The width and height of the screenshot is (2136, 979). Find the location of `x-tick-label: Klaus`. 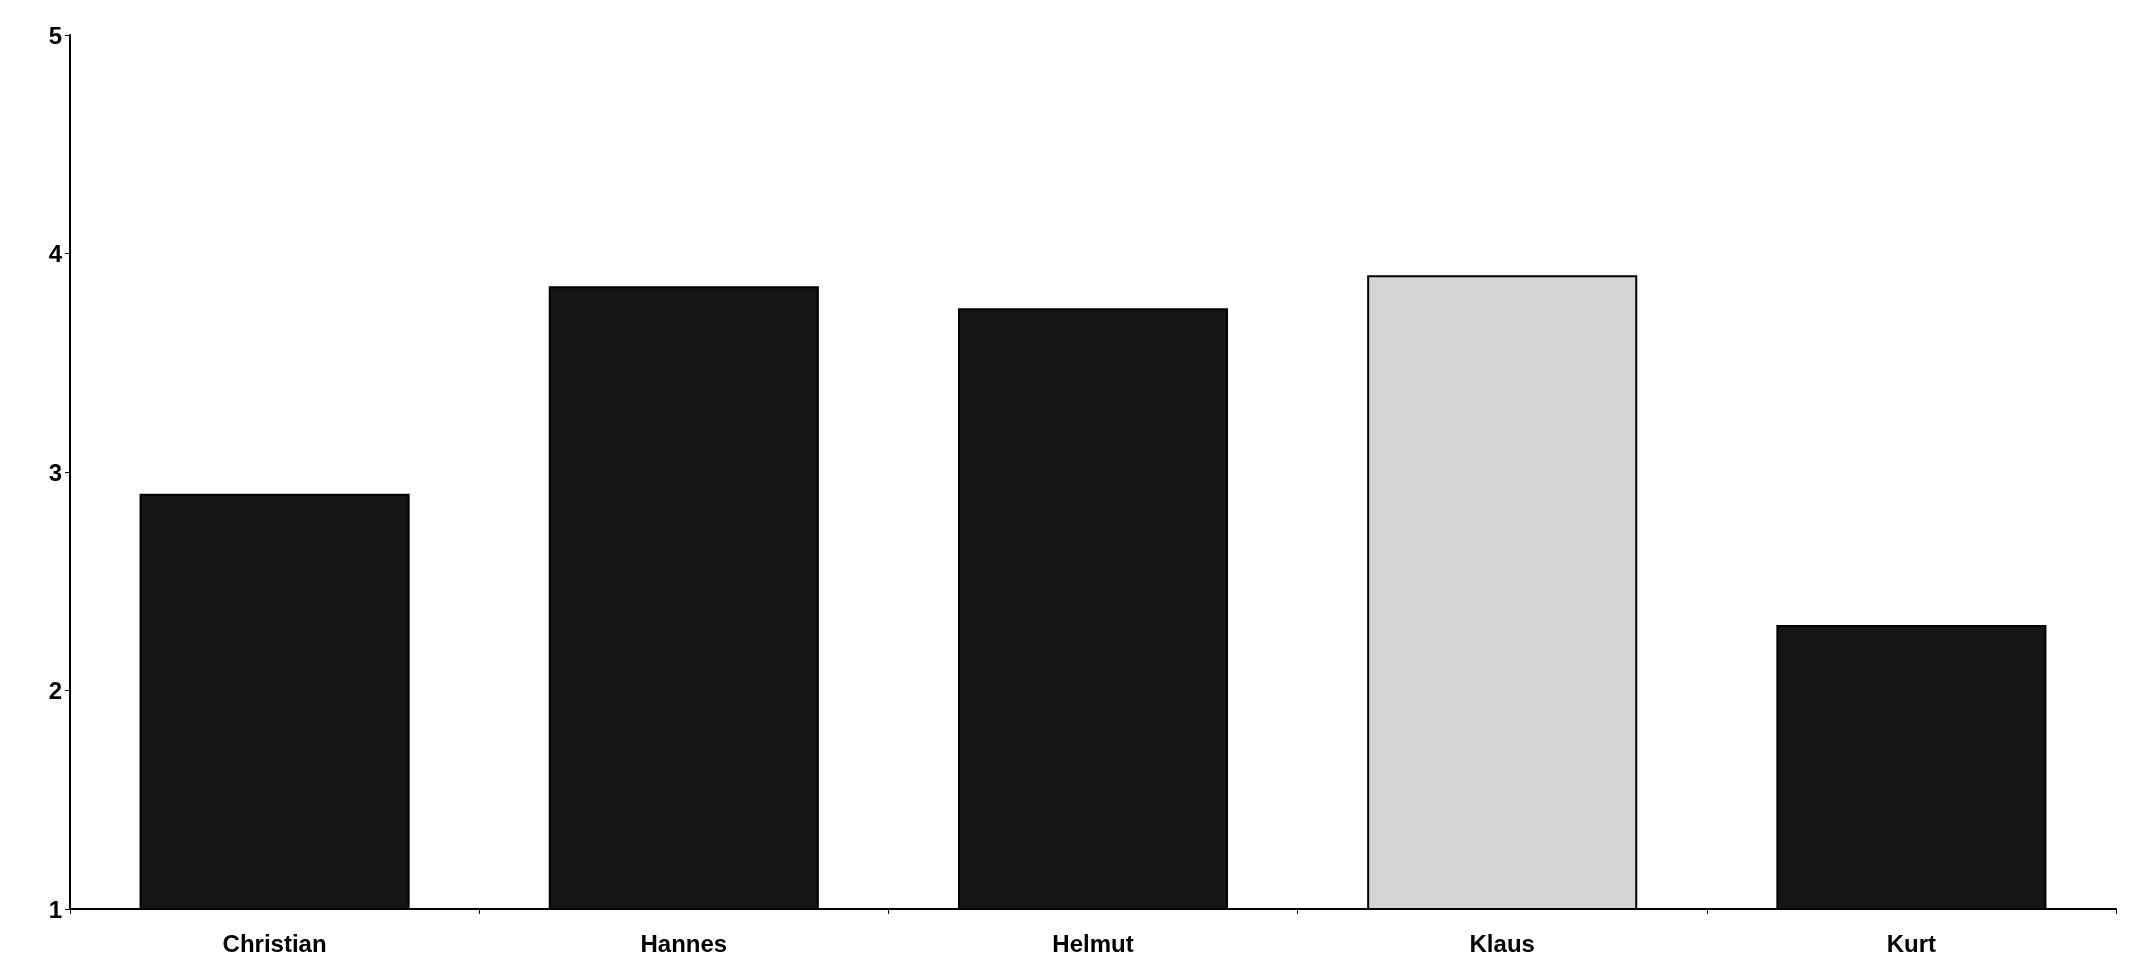

x-tick-label: Klaus is located at coordinates (1502, 943).